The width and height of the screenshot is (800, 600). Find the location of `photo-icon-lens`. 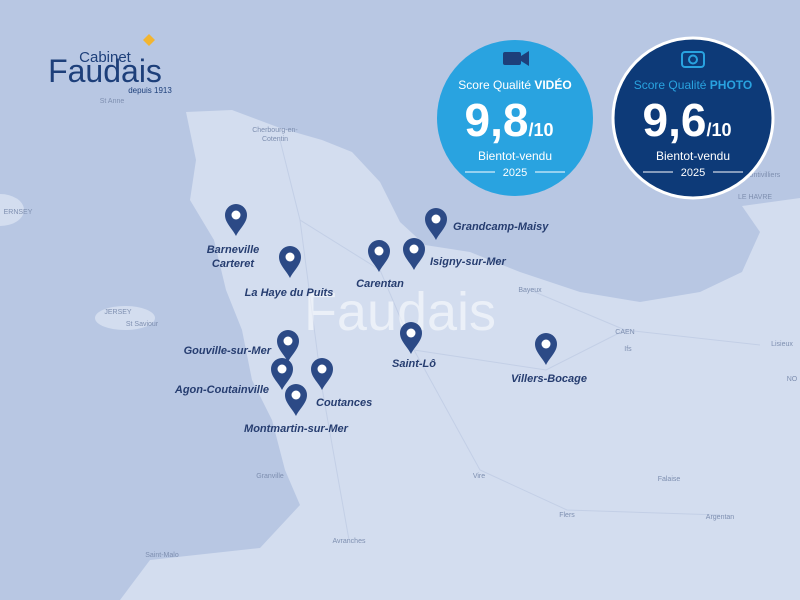

photo-icon-lens is located at coordinates (693, 59).